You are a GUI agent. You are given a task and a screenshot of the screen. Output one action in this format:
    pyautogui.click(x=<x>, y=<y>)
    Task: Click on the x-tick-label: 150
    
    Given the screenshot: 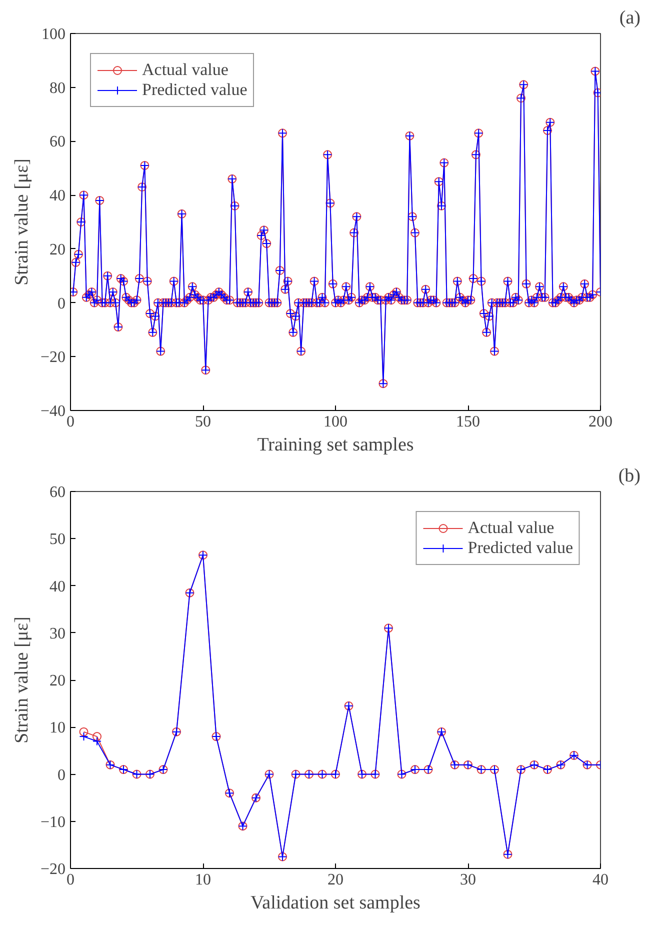 What is the action you would take?
    pyautogui.click(x=468, y=422)
    